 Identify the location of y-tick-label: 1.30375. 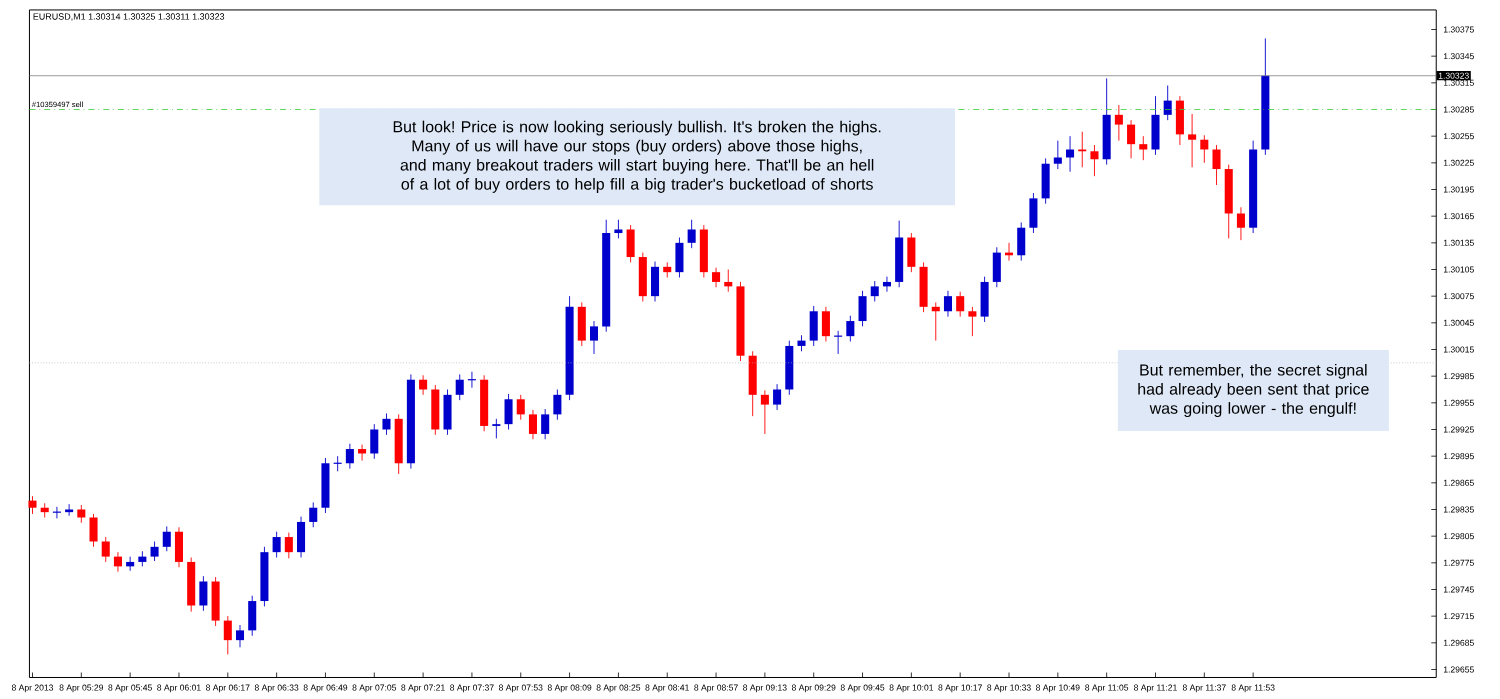
(1458, 29).